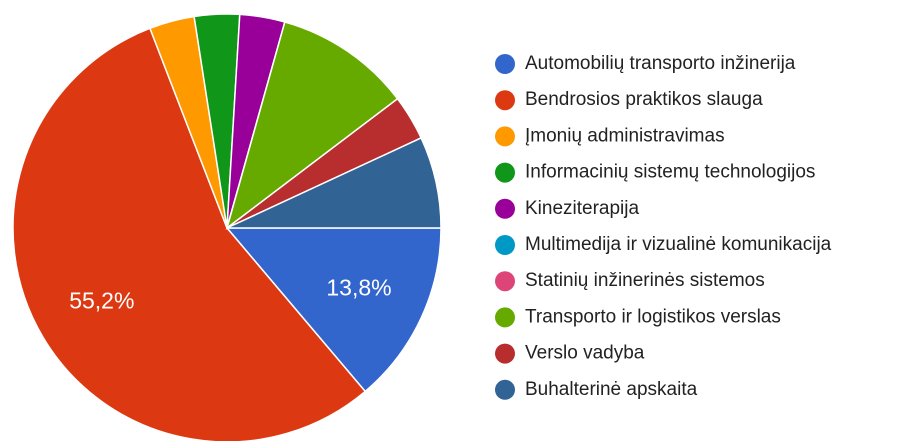 This screenshot has height=441, width=910. Describe the element at coordinates (582, 208) in the screenshot. I see `legend-label: Kineziterapija` at that location.